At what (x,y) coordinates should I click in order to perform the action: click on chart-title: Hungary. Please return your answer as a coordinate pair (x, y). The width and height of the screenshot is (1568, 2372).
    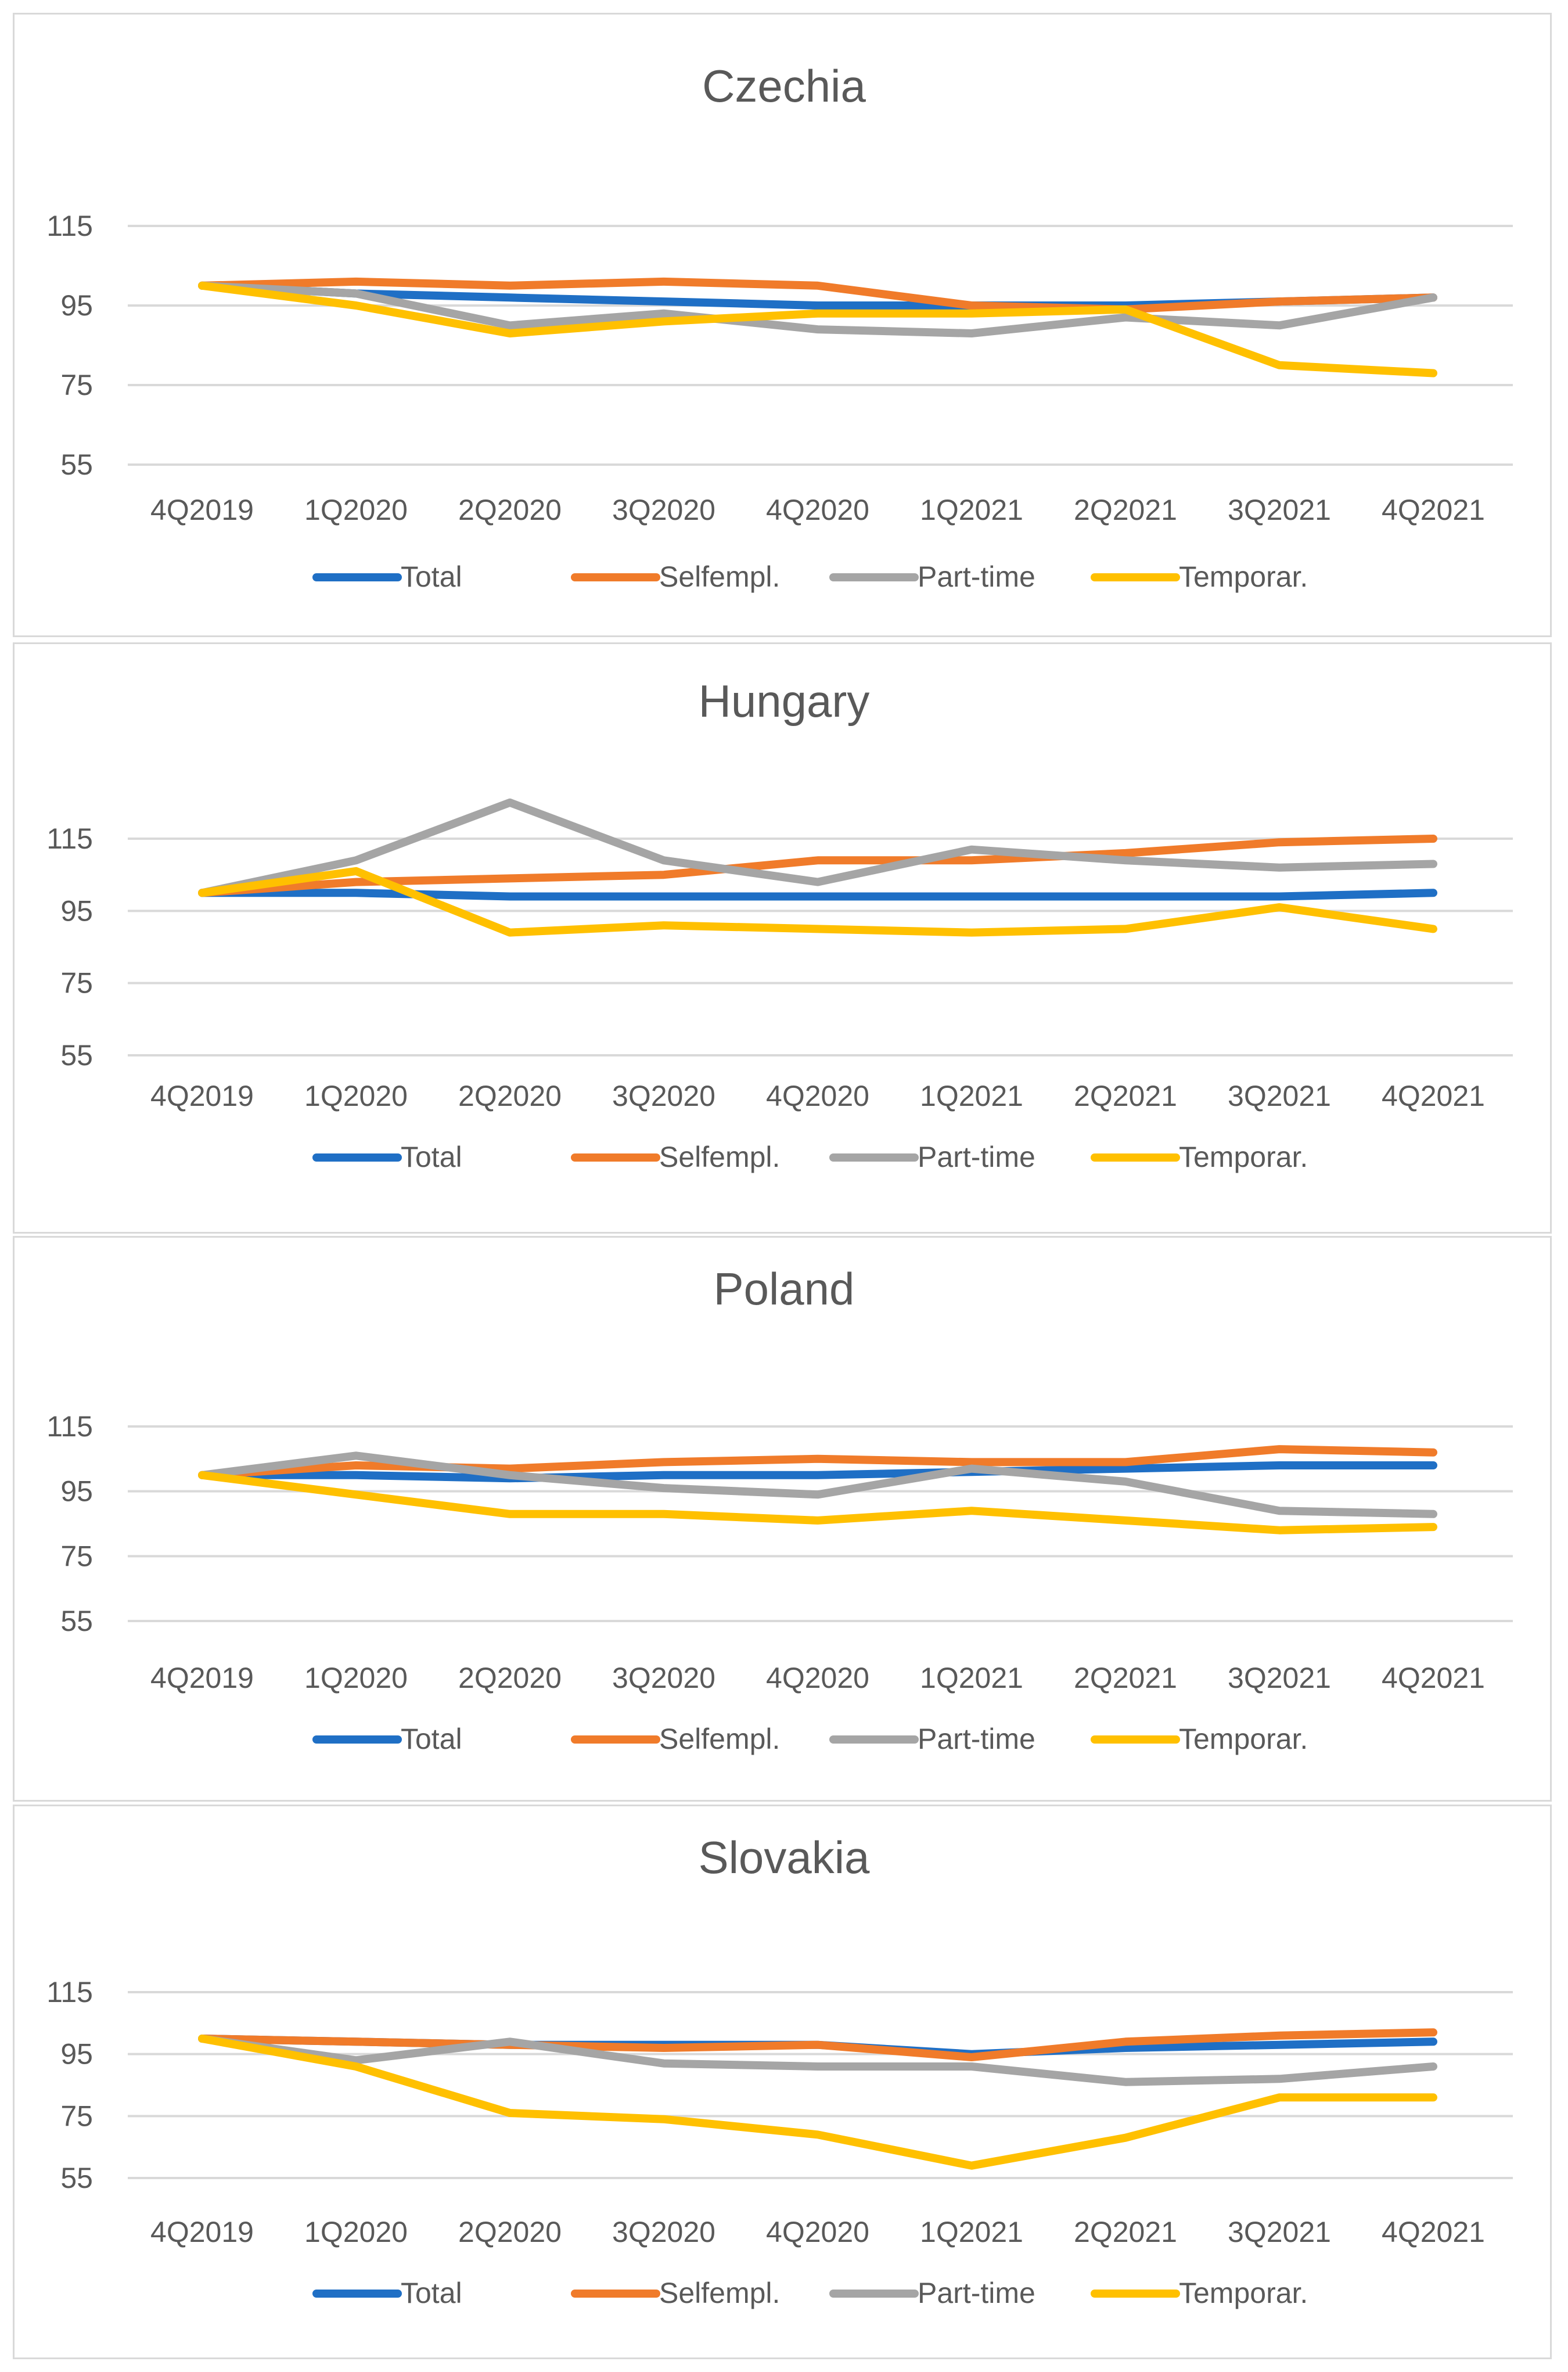
    Looking at the image, I should click on (784, 701).